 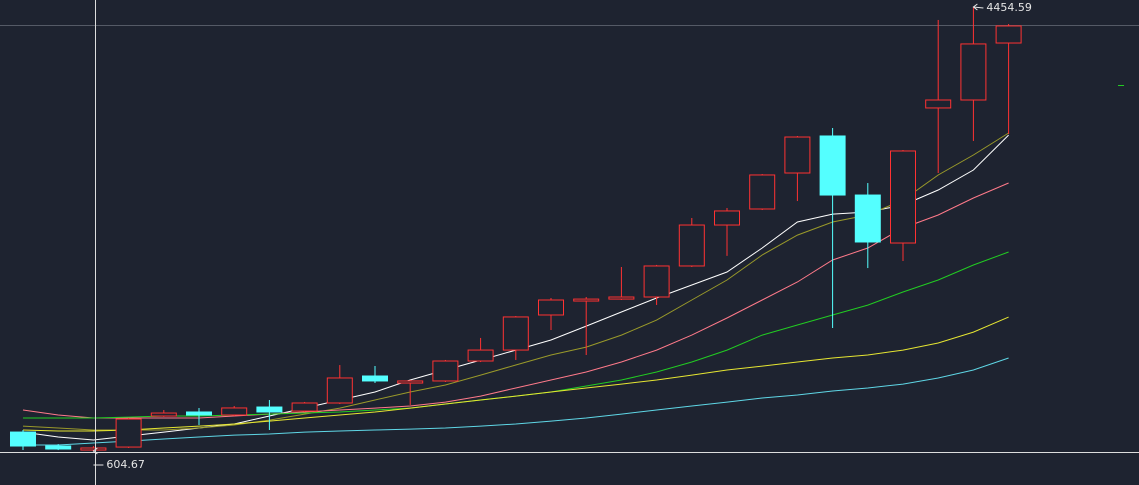 What do you see at coordinates (978, 7) in the screenshot?
I see `annotation-leader` at bounding box center [978, 7].